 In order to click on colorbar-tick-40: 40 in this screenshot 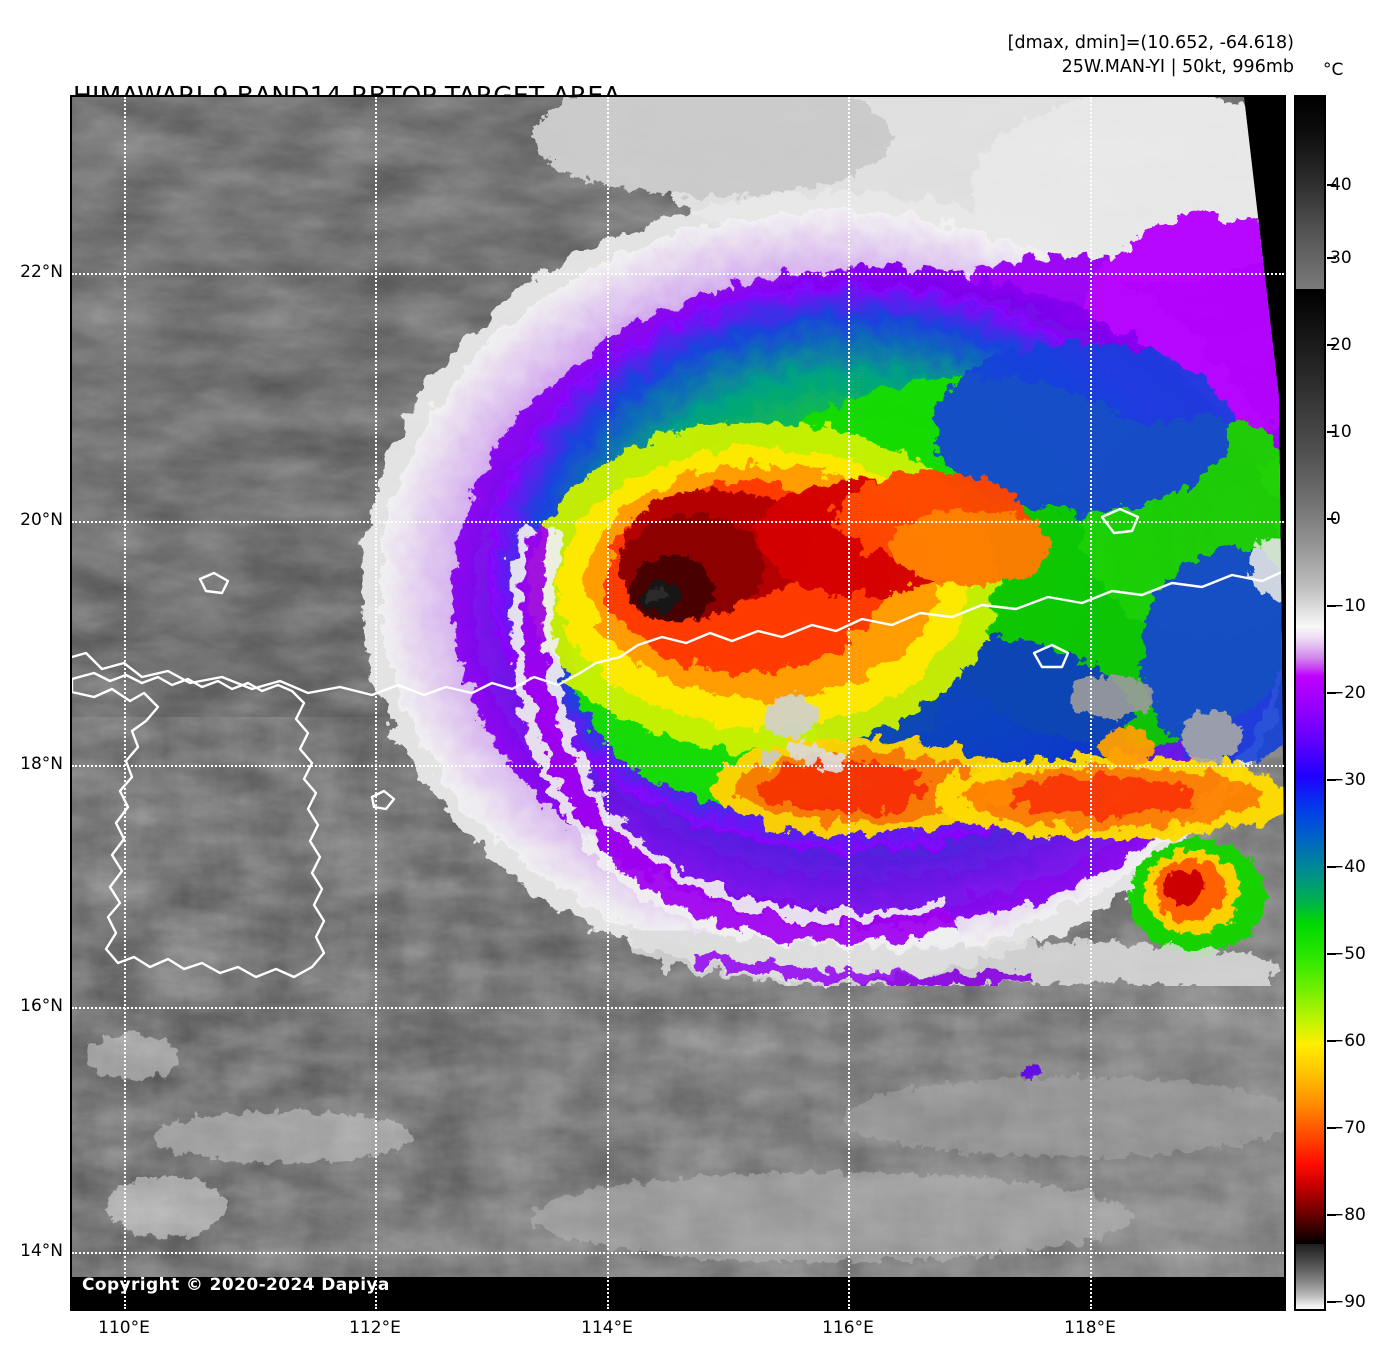, I will do `click(1341, 185)`.